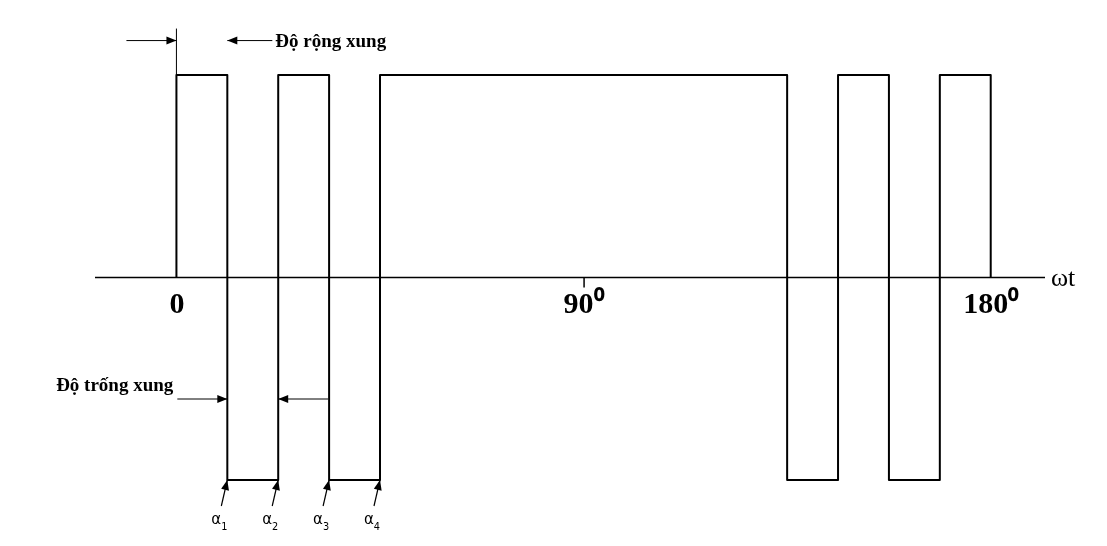 The height and width of the screenshot is (546, 1107). I want to click on annotation: Độ trống xung, so click(115, 384).